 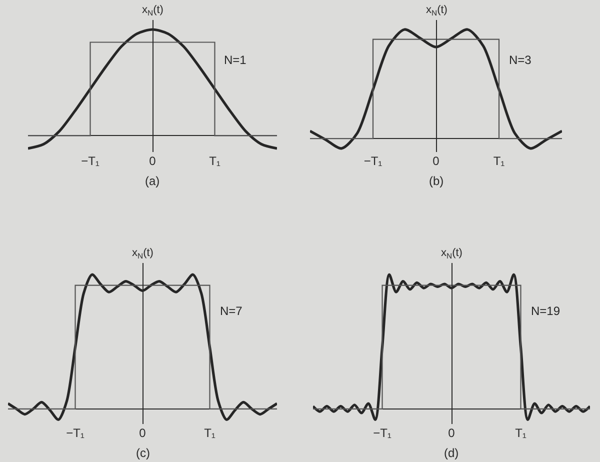 I want to click on series-label: N=19, so click(x=545, y=311).